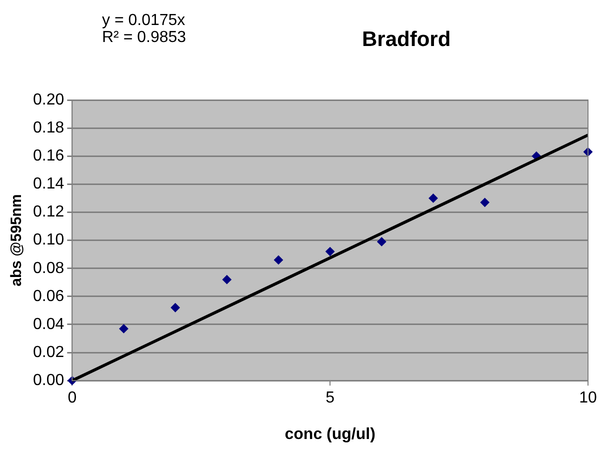 The width and height of the screenshot is (600, 452). What do you see at coordinates (48, 99) in the screenshot?
I see `y-tick-label: 0.20` at bounding box center [48, 99].